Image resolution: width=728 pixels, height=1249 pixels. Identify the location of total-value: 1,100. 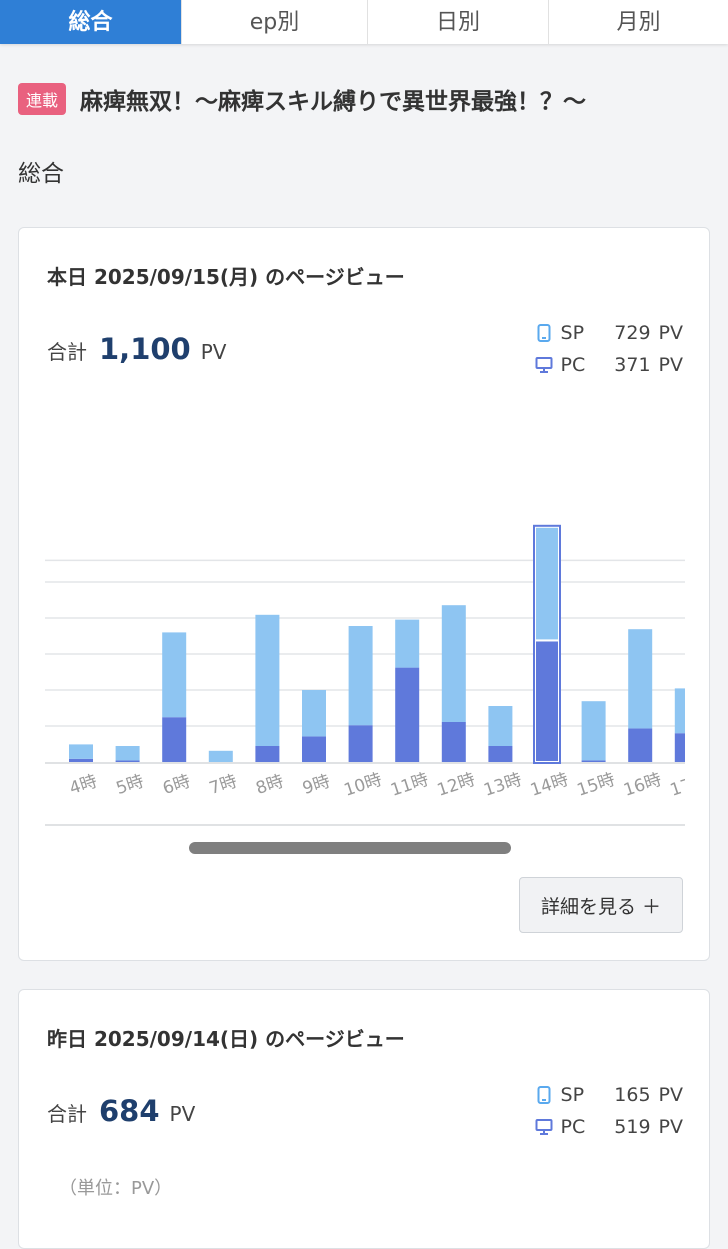
(145, 349).